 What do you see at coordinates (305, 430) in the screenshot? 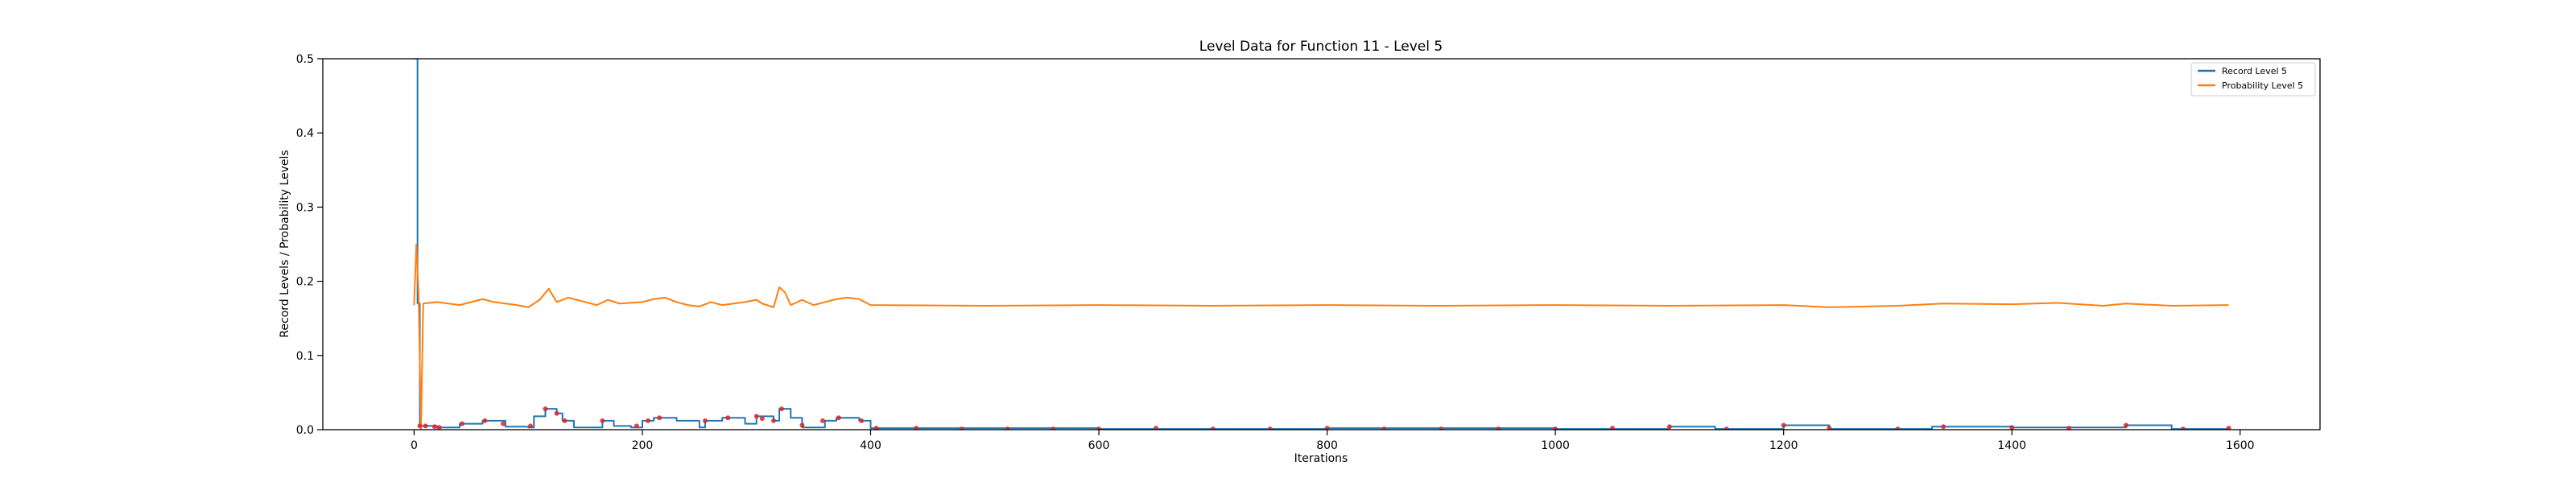
I see `y-tick-label: 0.0` at bounding box center [305, 430].